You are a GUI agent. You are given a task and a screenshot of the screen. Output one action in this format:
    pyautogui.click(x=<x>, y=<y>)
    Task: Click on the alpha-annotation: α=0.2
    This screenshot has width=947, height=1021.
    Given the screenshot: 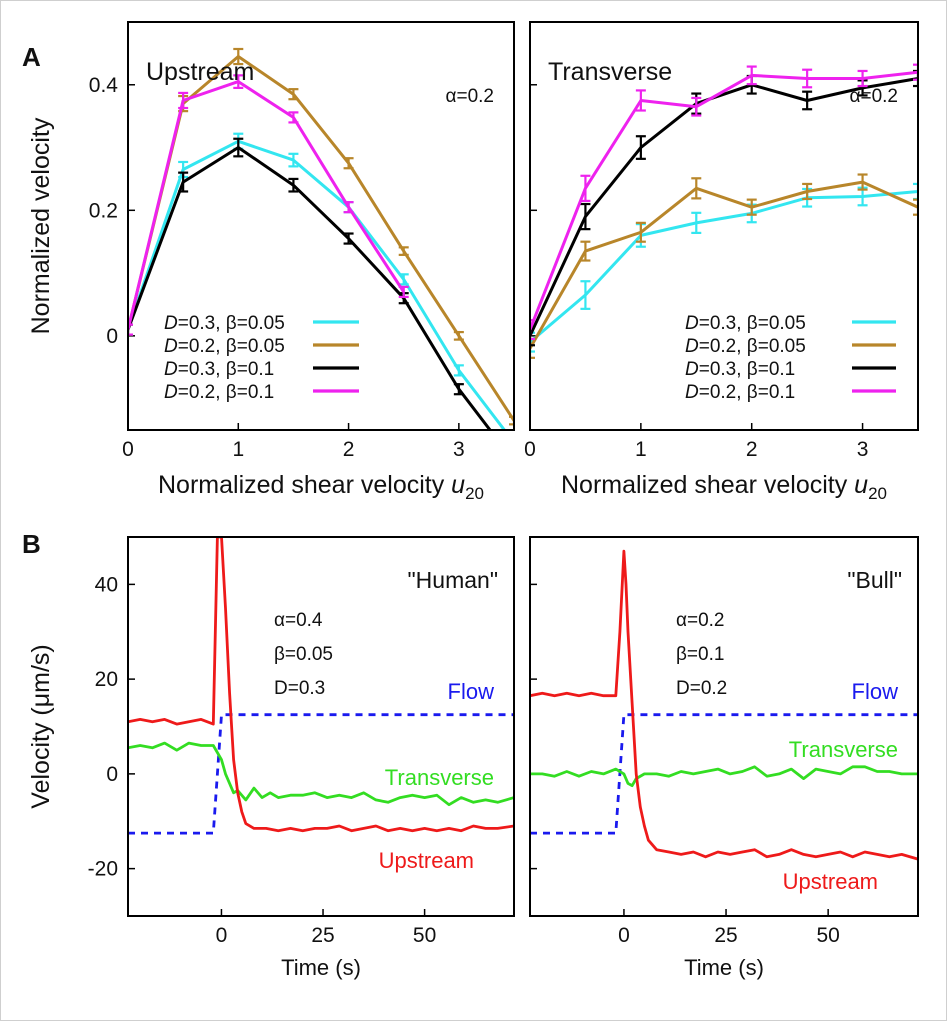 What is the action you would take?
    pyautogui.click(x=470, y=96)
    